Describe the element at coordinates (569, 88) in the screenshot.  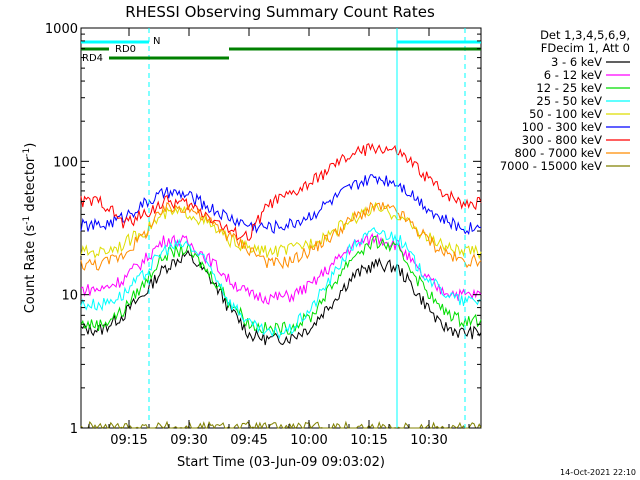
I see `legend-label-2: 12 - 25 keV` at that location.